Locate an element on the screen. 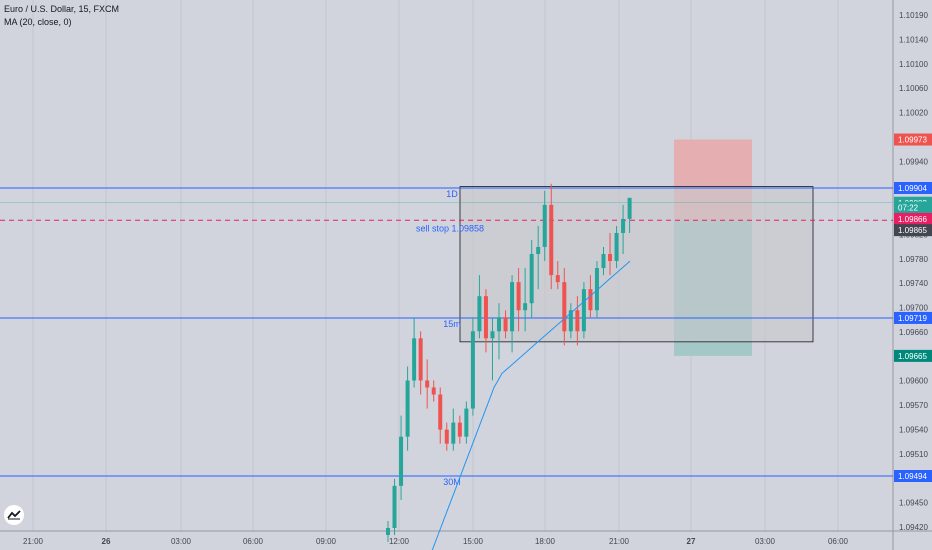 Image resolution: width=932 pixels, height=550 pixels. y-tick-label: 1.10190 is located at coordinates (913, 15).